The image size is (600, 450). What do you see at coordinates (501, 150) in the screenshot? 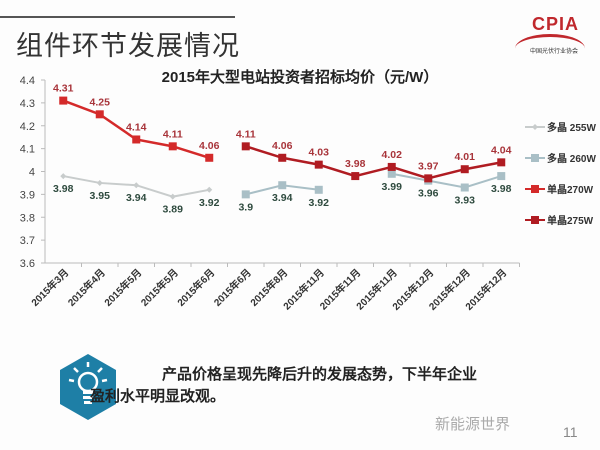
I see `data-label: 4.04` at bounding box center [501, 150].